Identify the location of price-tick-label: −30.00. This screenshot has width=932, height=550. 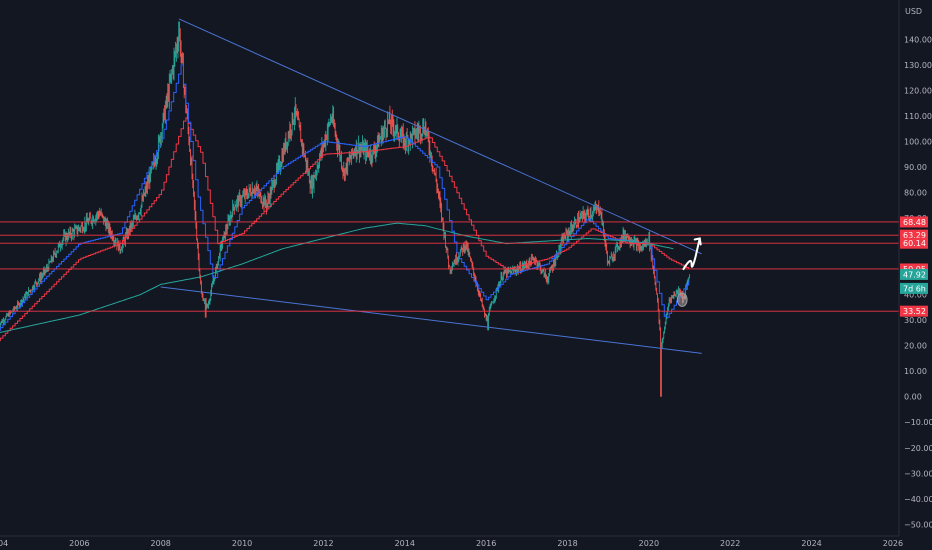
(918, 473).